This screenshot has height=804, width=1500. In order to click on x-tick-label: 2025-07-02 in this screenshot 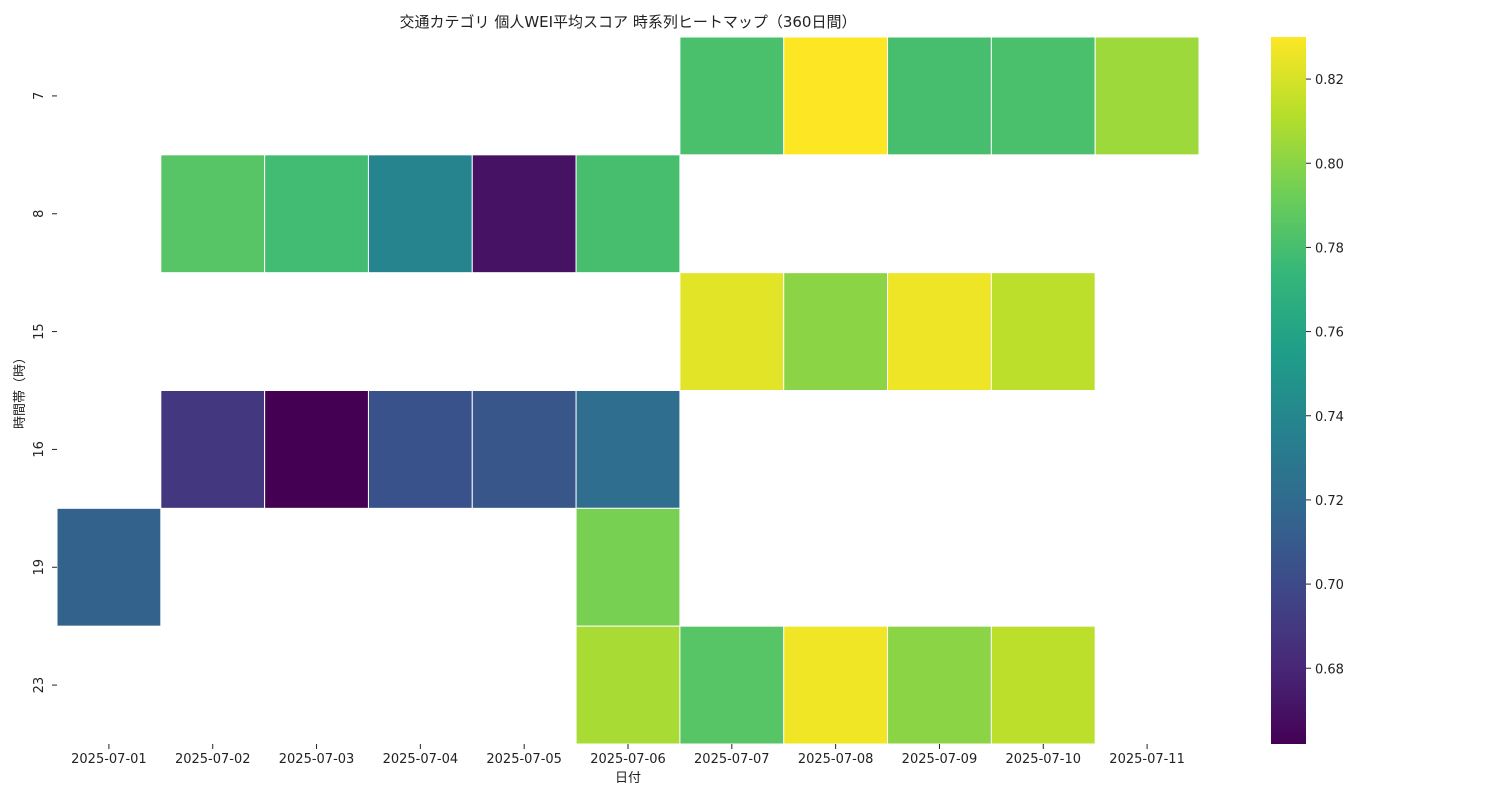, I will do `click(213, 759)`.